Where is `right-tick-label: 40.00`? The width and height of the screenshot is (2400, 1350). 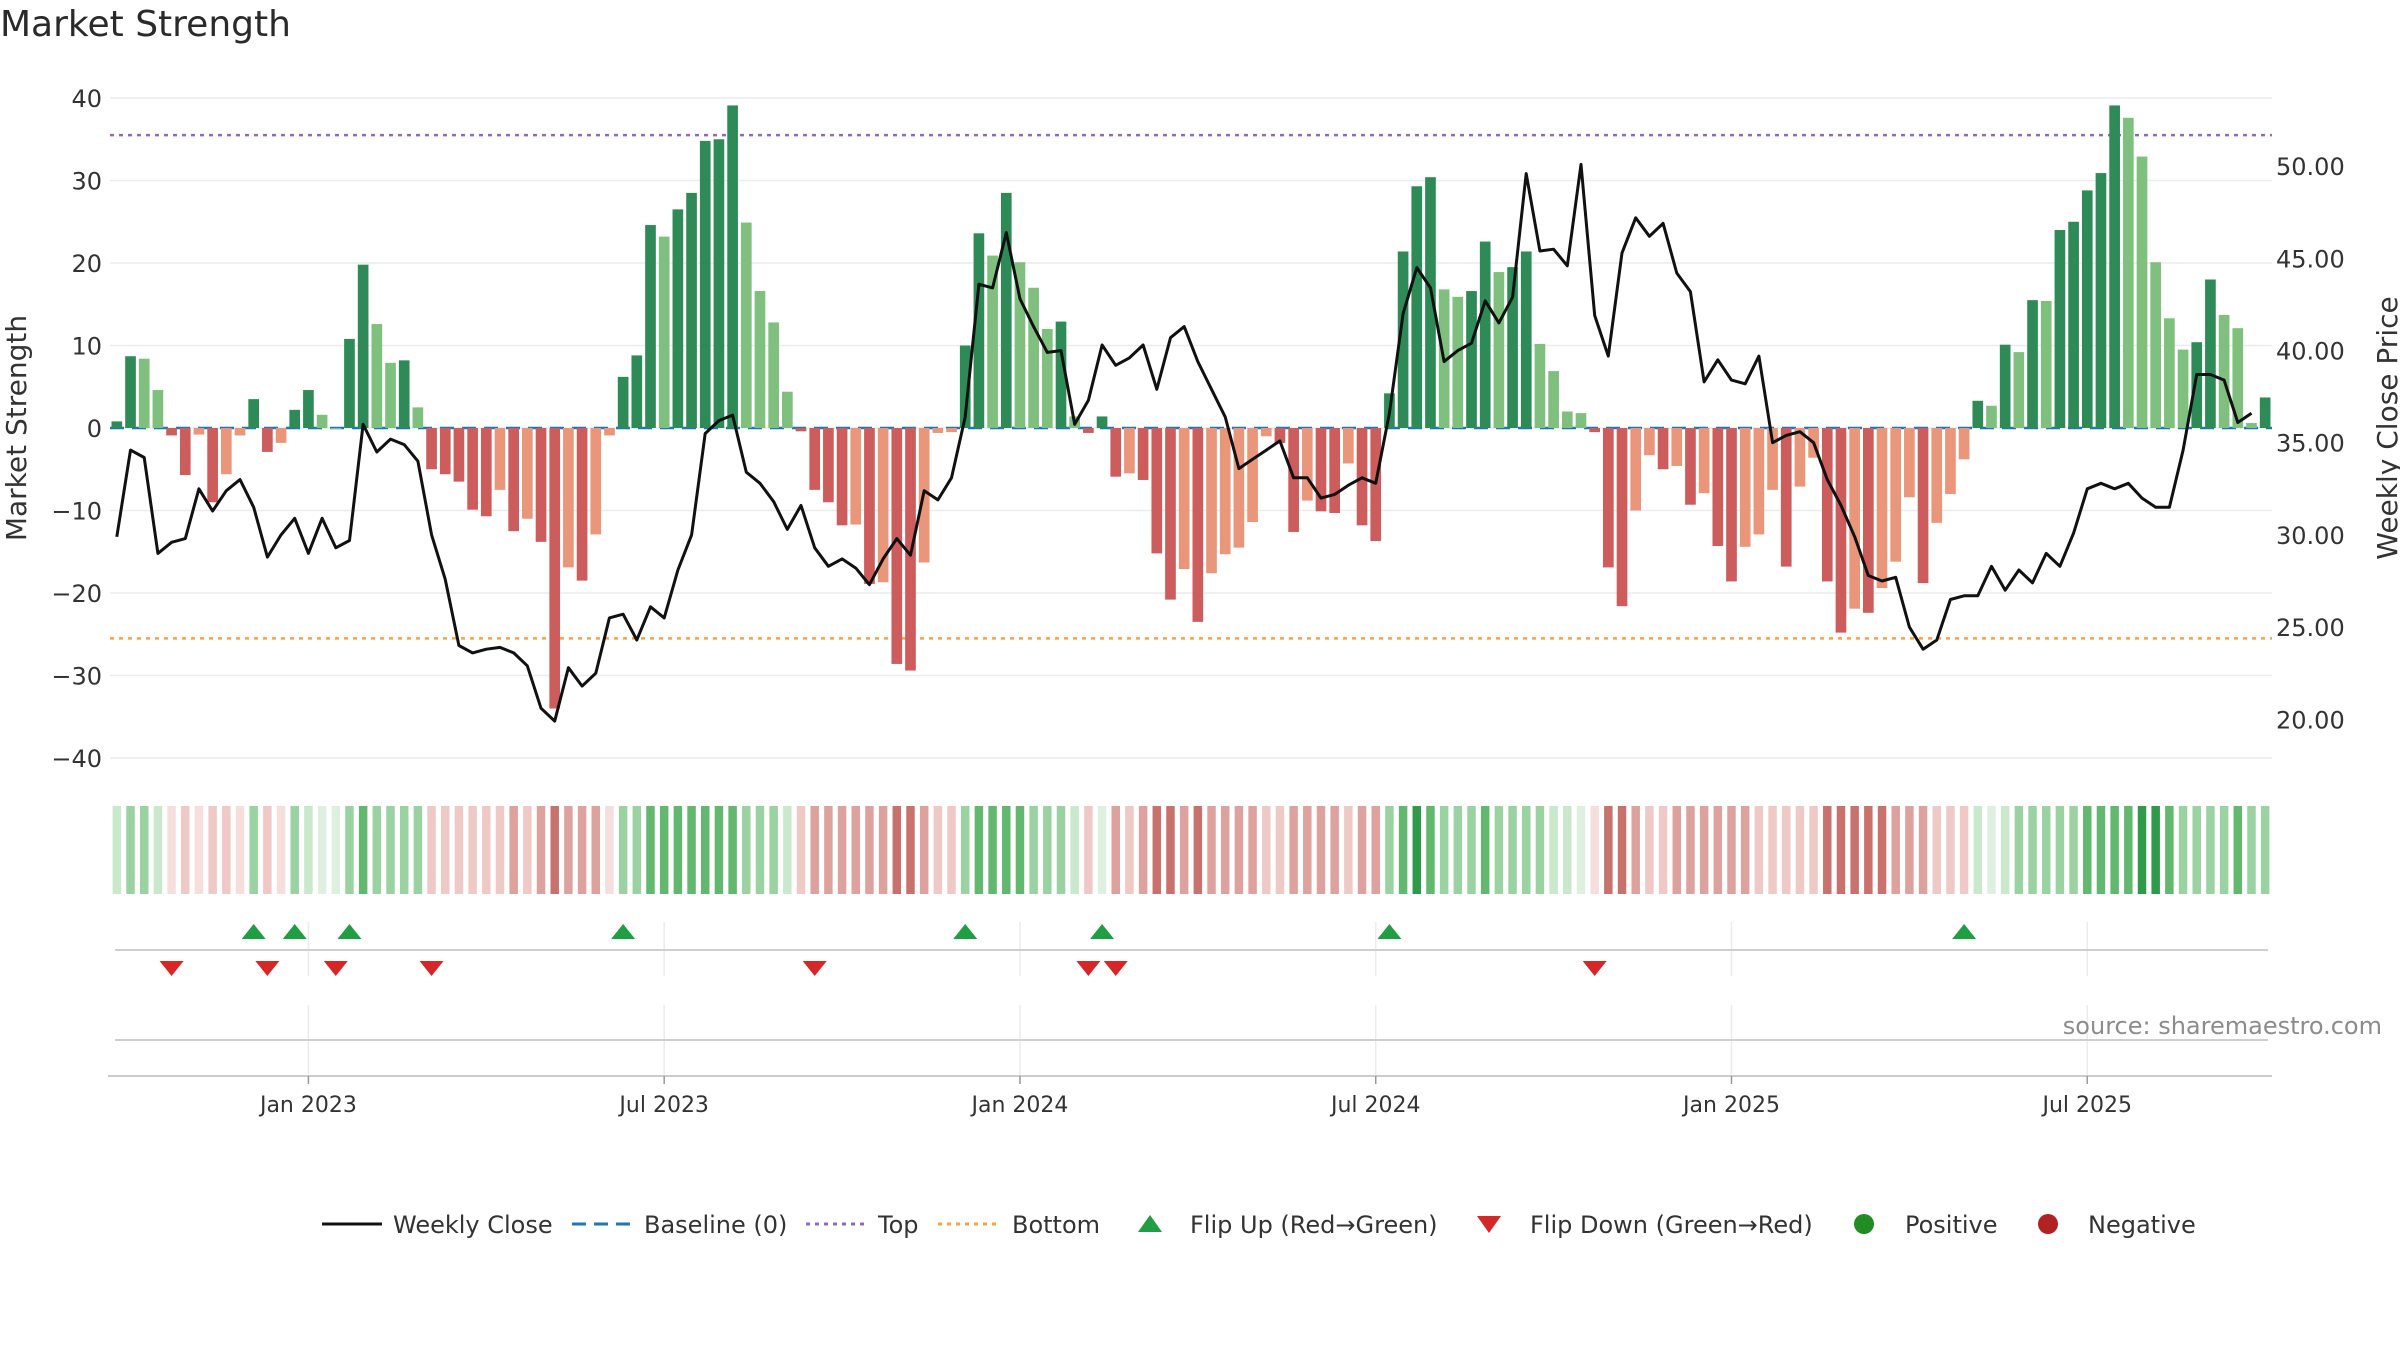 right-tick-label: 40.00 is located at coordinates (2310, 352).